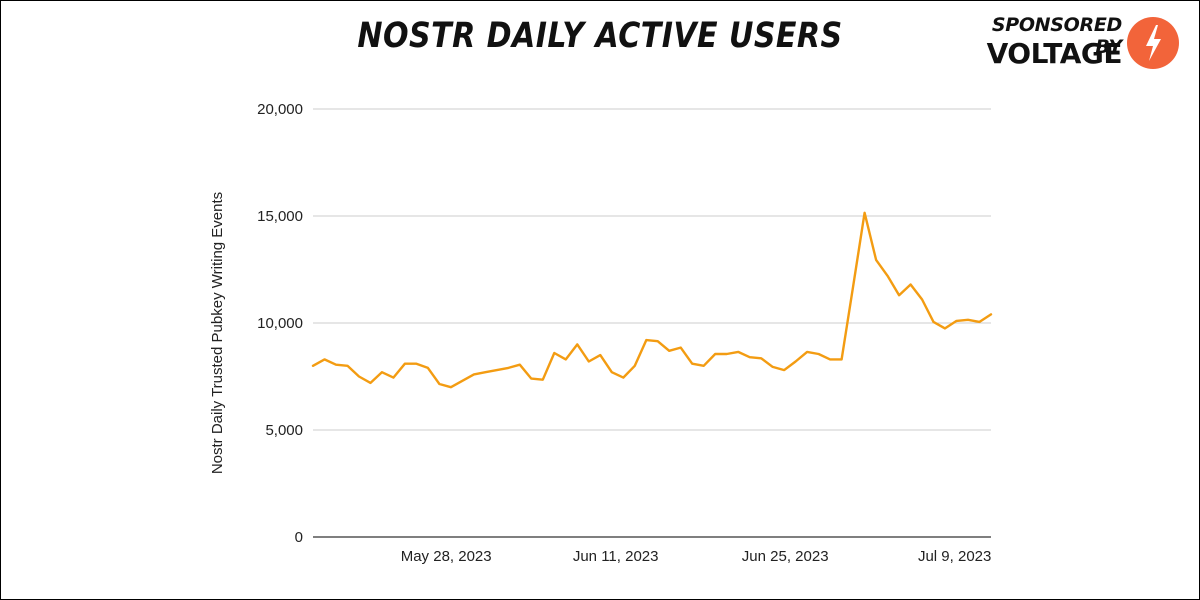  Describe the element at coordinates (280, 216) in the screenshot. I see `y-tick-label: 15,000` at that location.